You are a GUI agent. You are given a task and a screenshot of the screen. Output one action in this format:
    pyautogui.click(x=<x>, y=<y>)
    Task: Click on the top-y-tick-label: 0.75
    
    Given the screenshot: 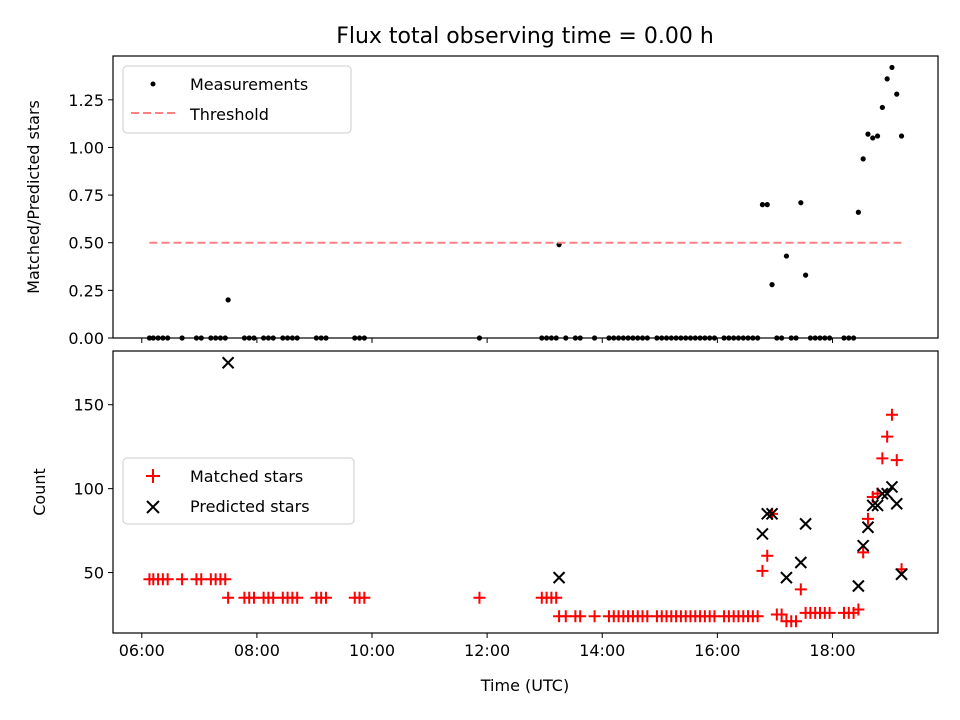 What is the action you would take?
    pyautogui.click(x=86, y=195)
    